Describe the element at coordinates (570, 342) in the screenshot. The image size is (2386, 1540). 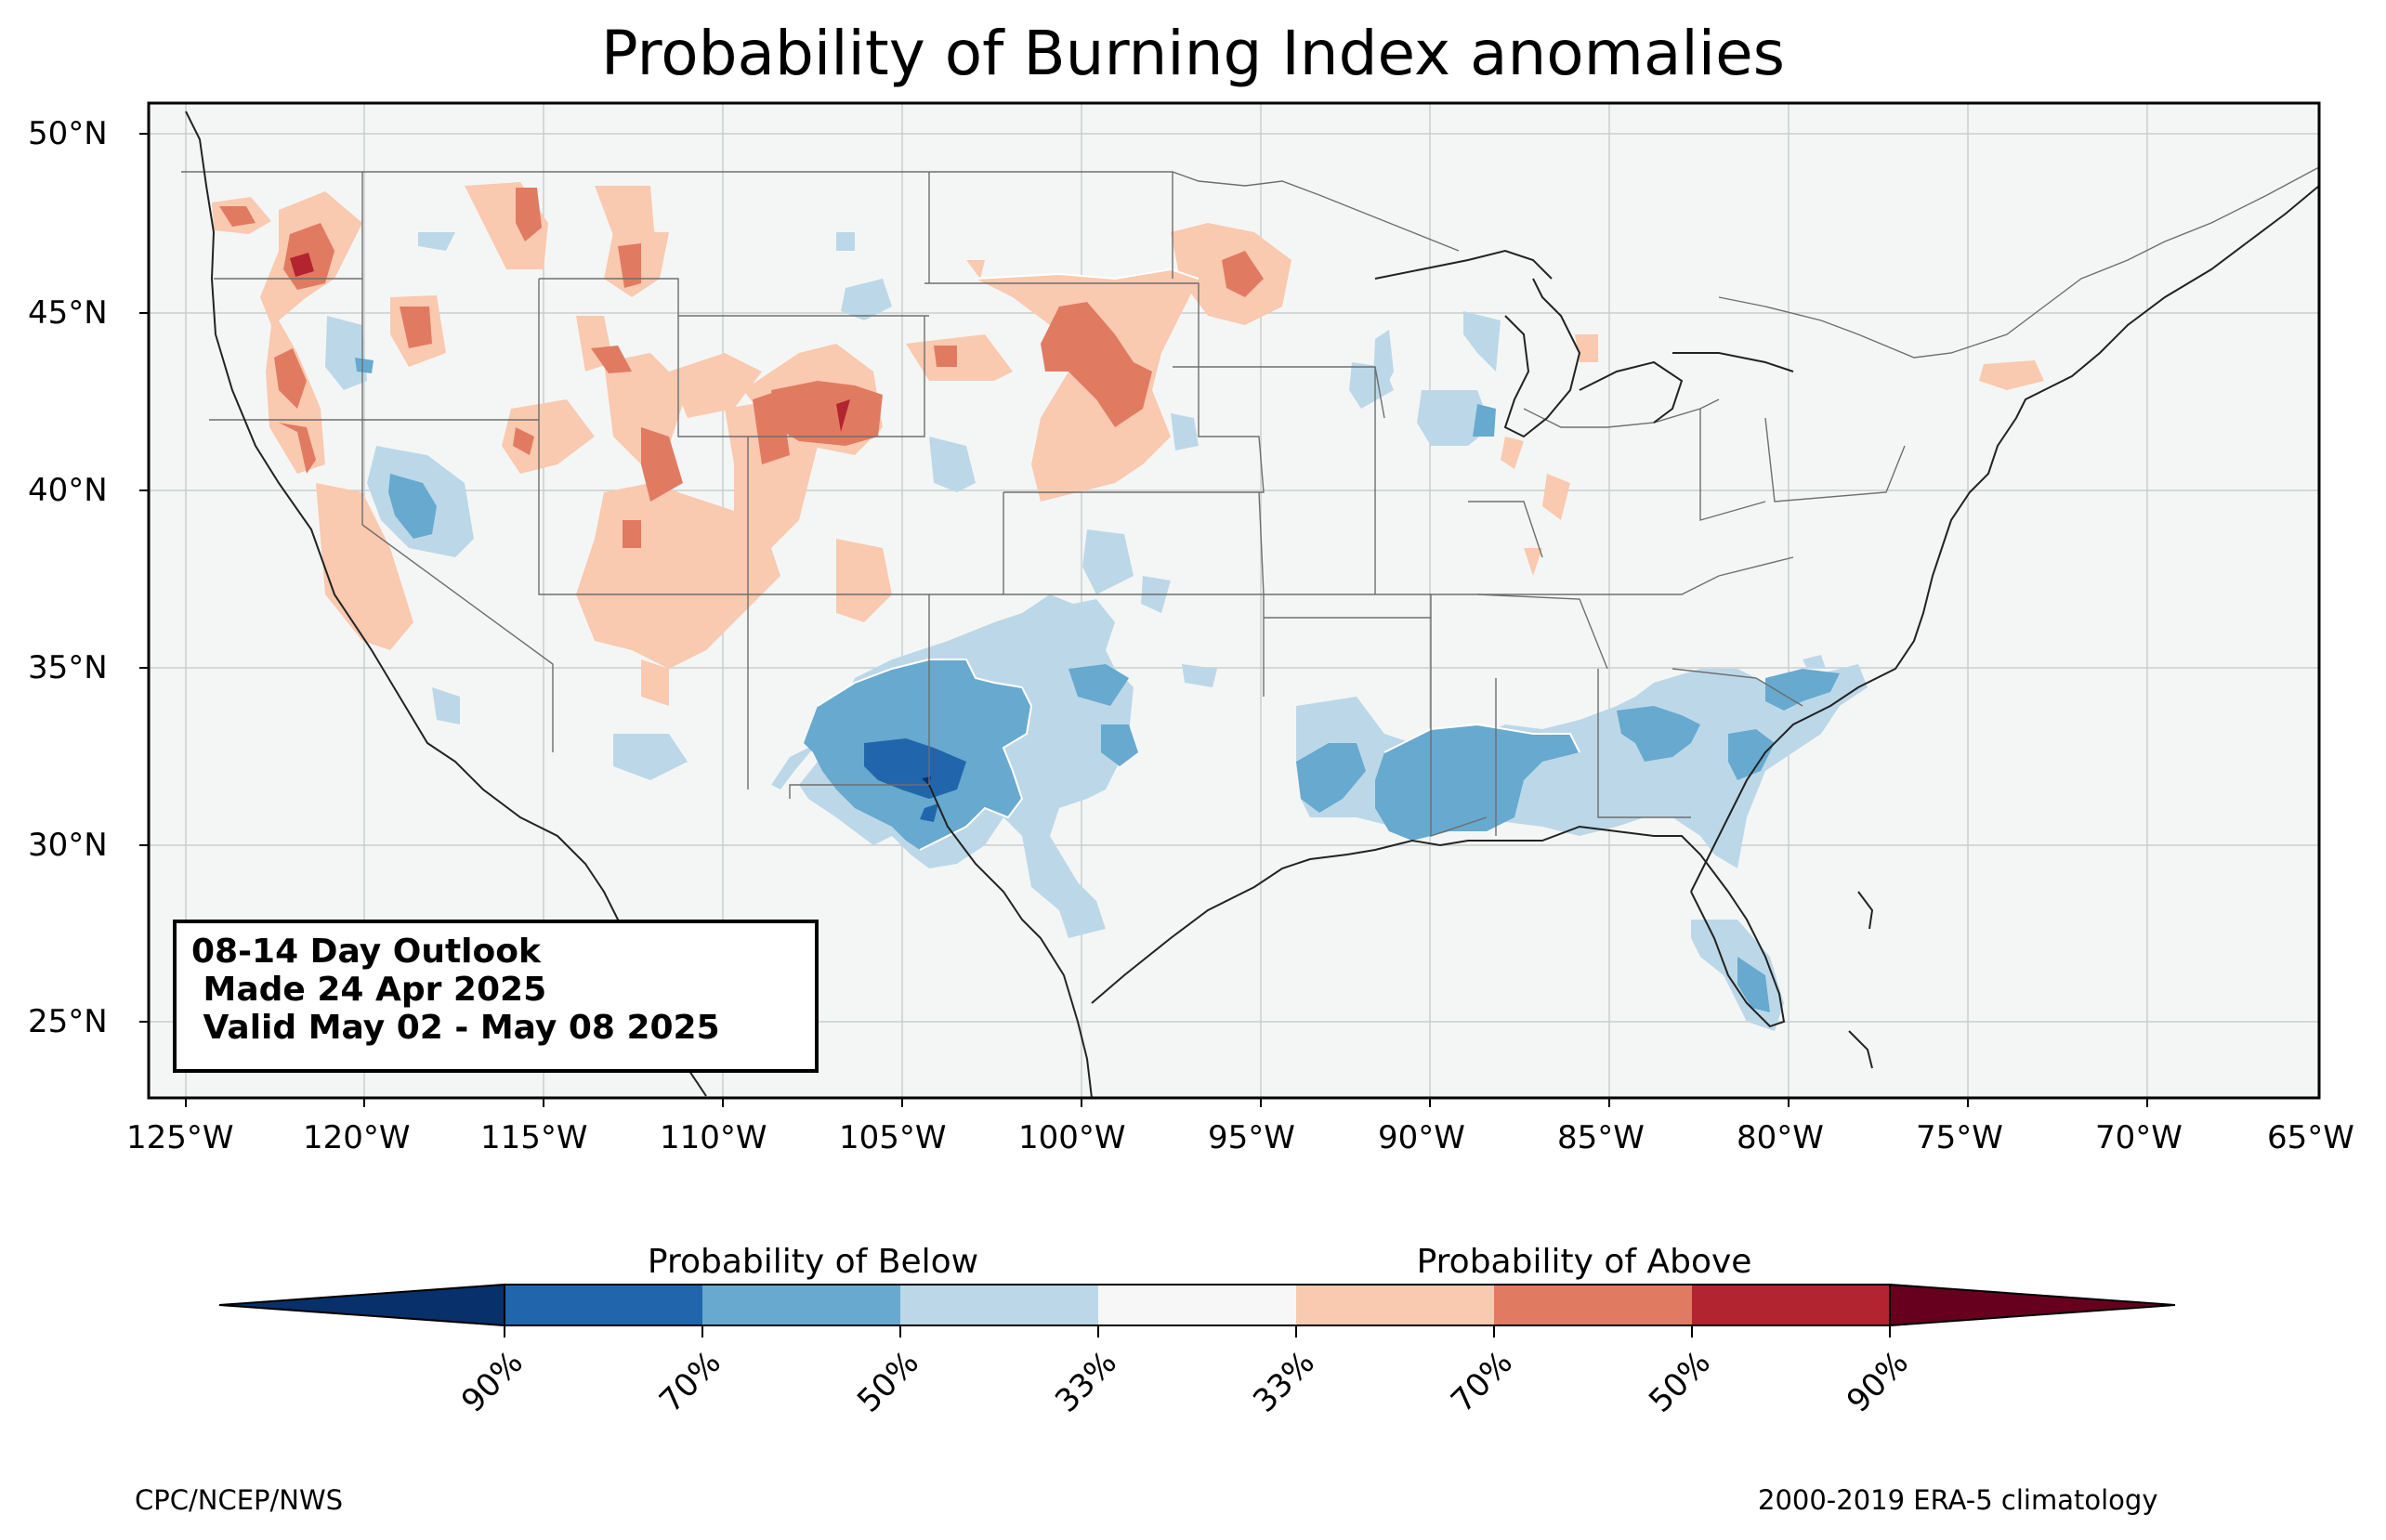
I see `above-70-regions` at that location.